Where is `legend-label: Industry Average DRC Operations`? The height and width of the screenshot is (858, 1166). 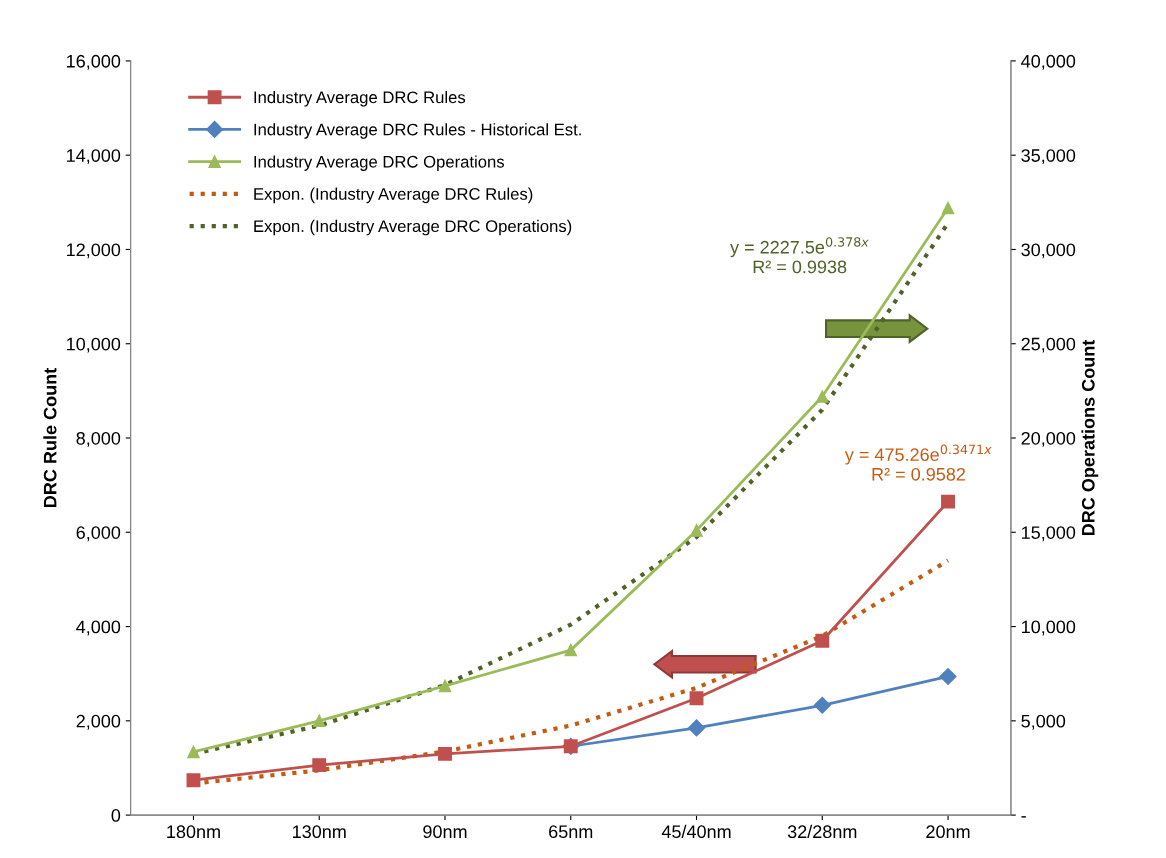 legend-label: Industry Average DRC Operations is located at coordinates (379, 163).